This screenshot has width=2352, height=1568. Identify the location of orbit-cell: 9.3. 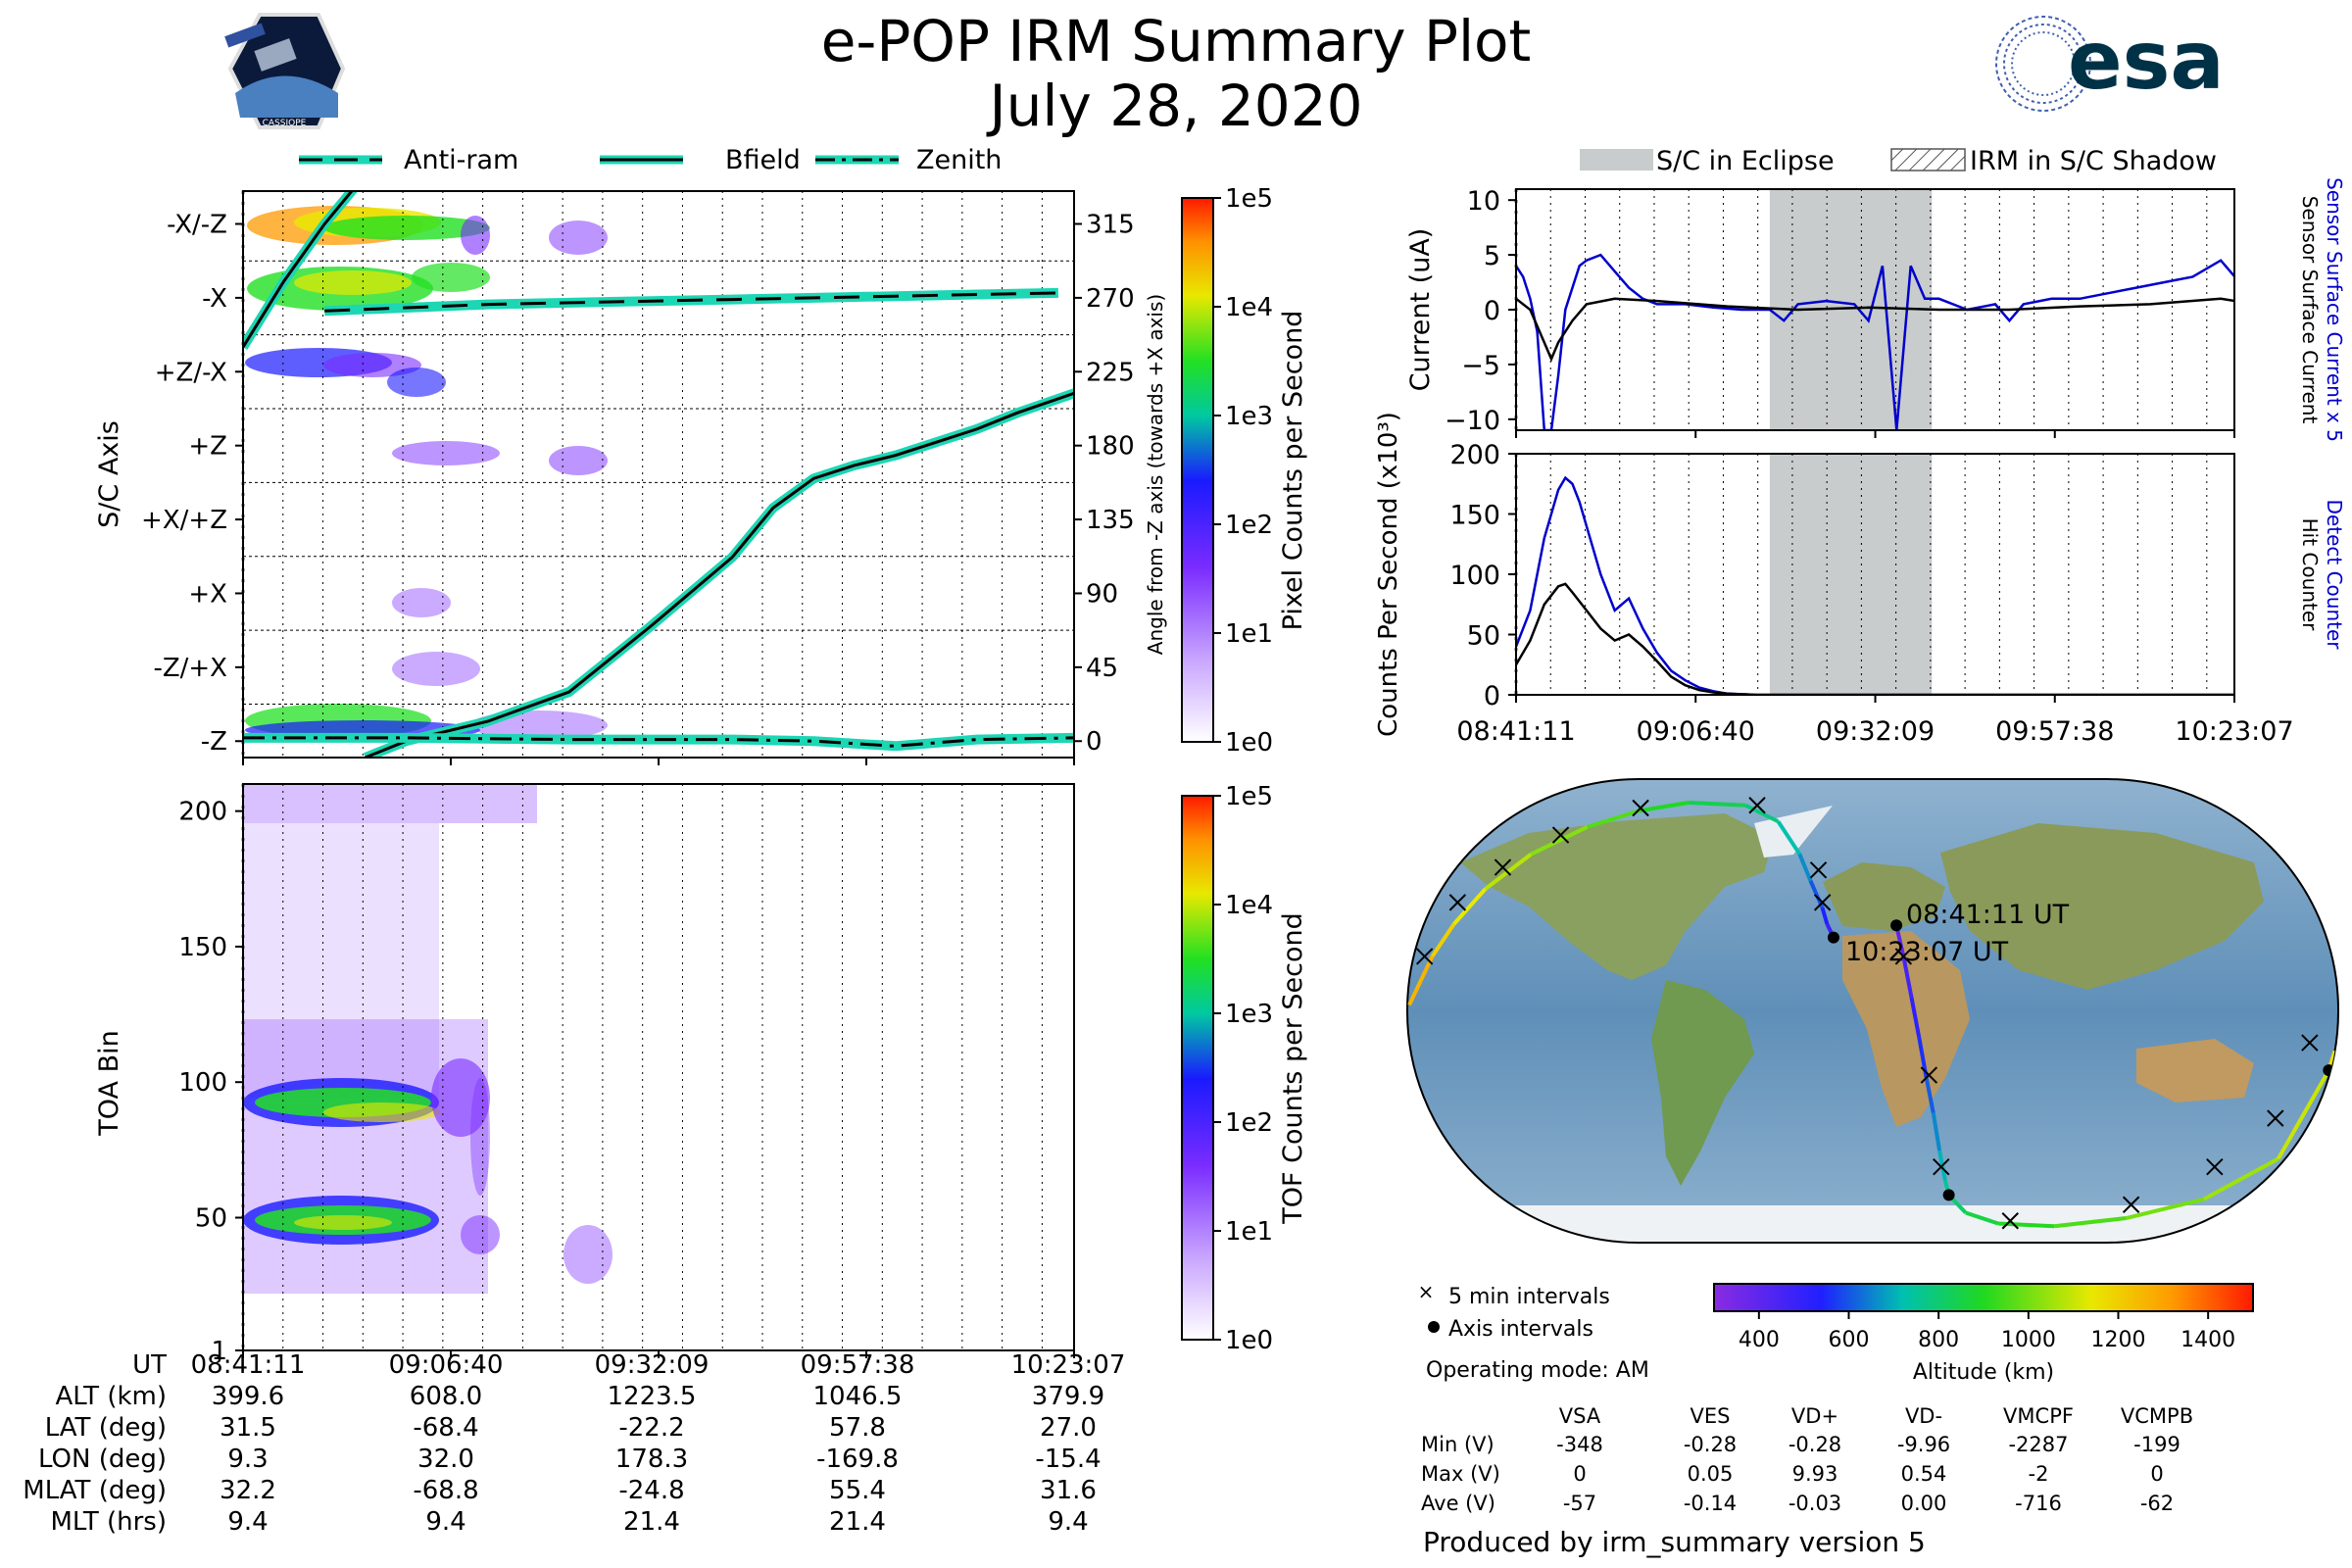
(248, 1459).